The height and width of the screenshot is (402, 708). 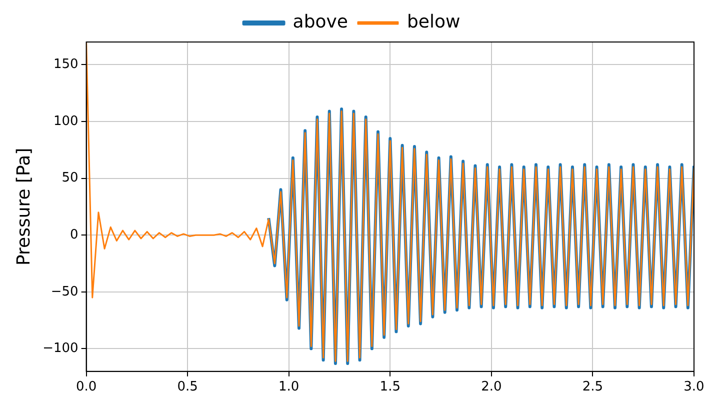 I want to click on x-tick-label: 3.0, so click(x=694, y=387).